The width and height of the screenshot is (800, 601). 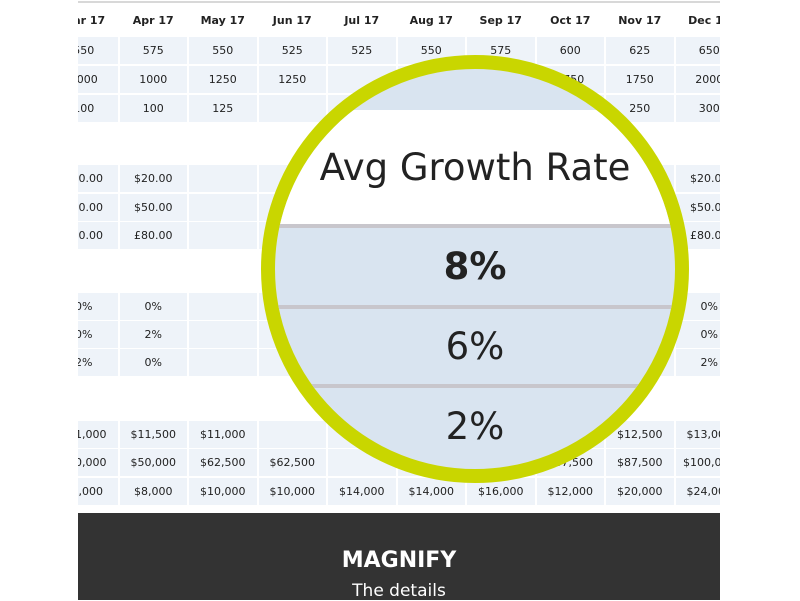 I want to click on divider, so click(x=399, y=2).